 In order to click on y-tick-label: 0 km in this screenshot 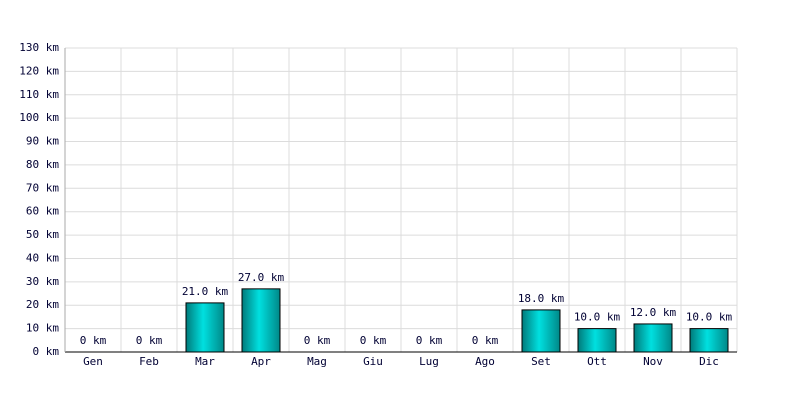, I will do `click(46, 351)`.